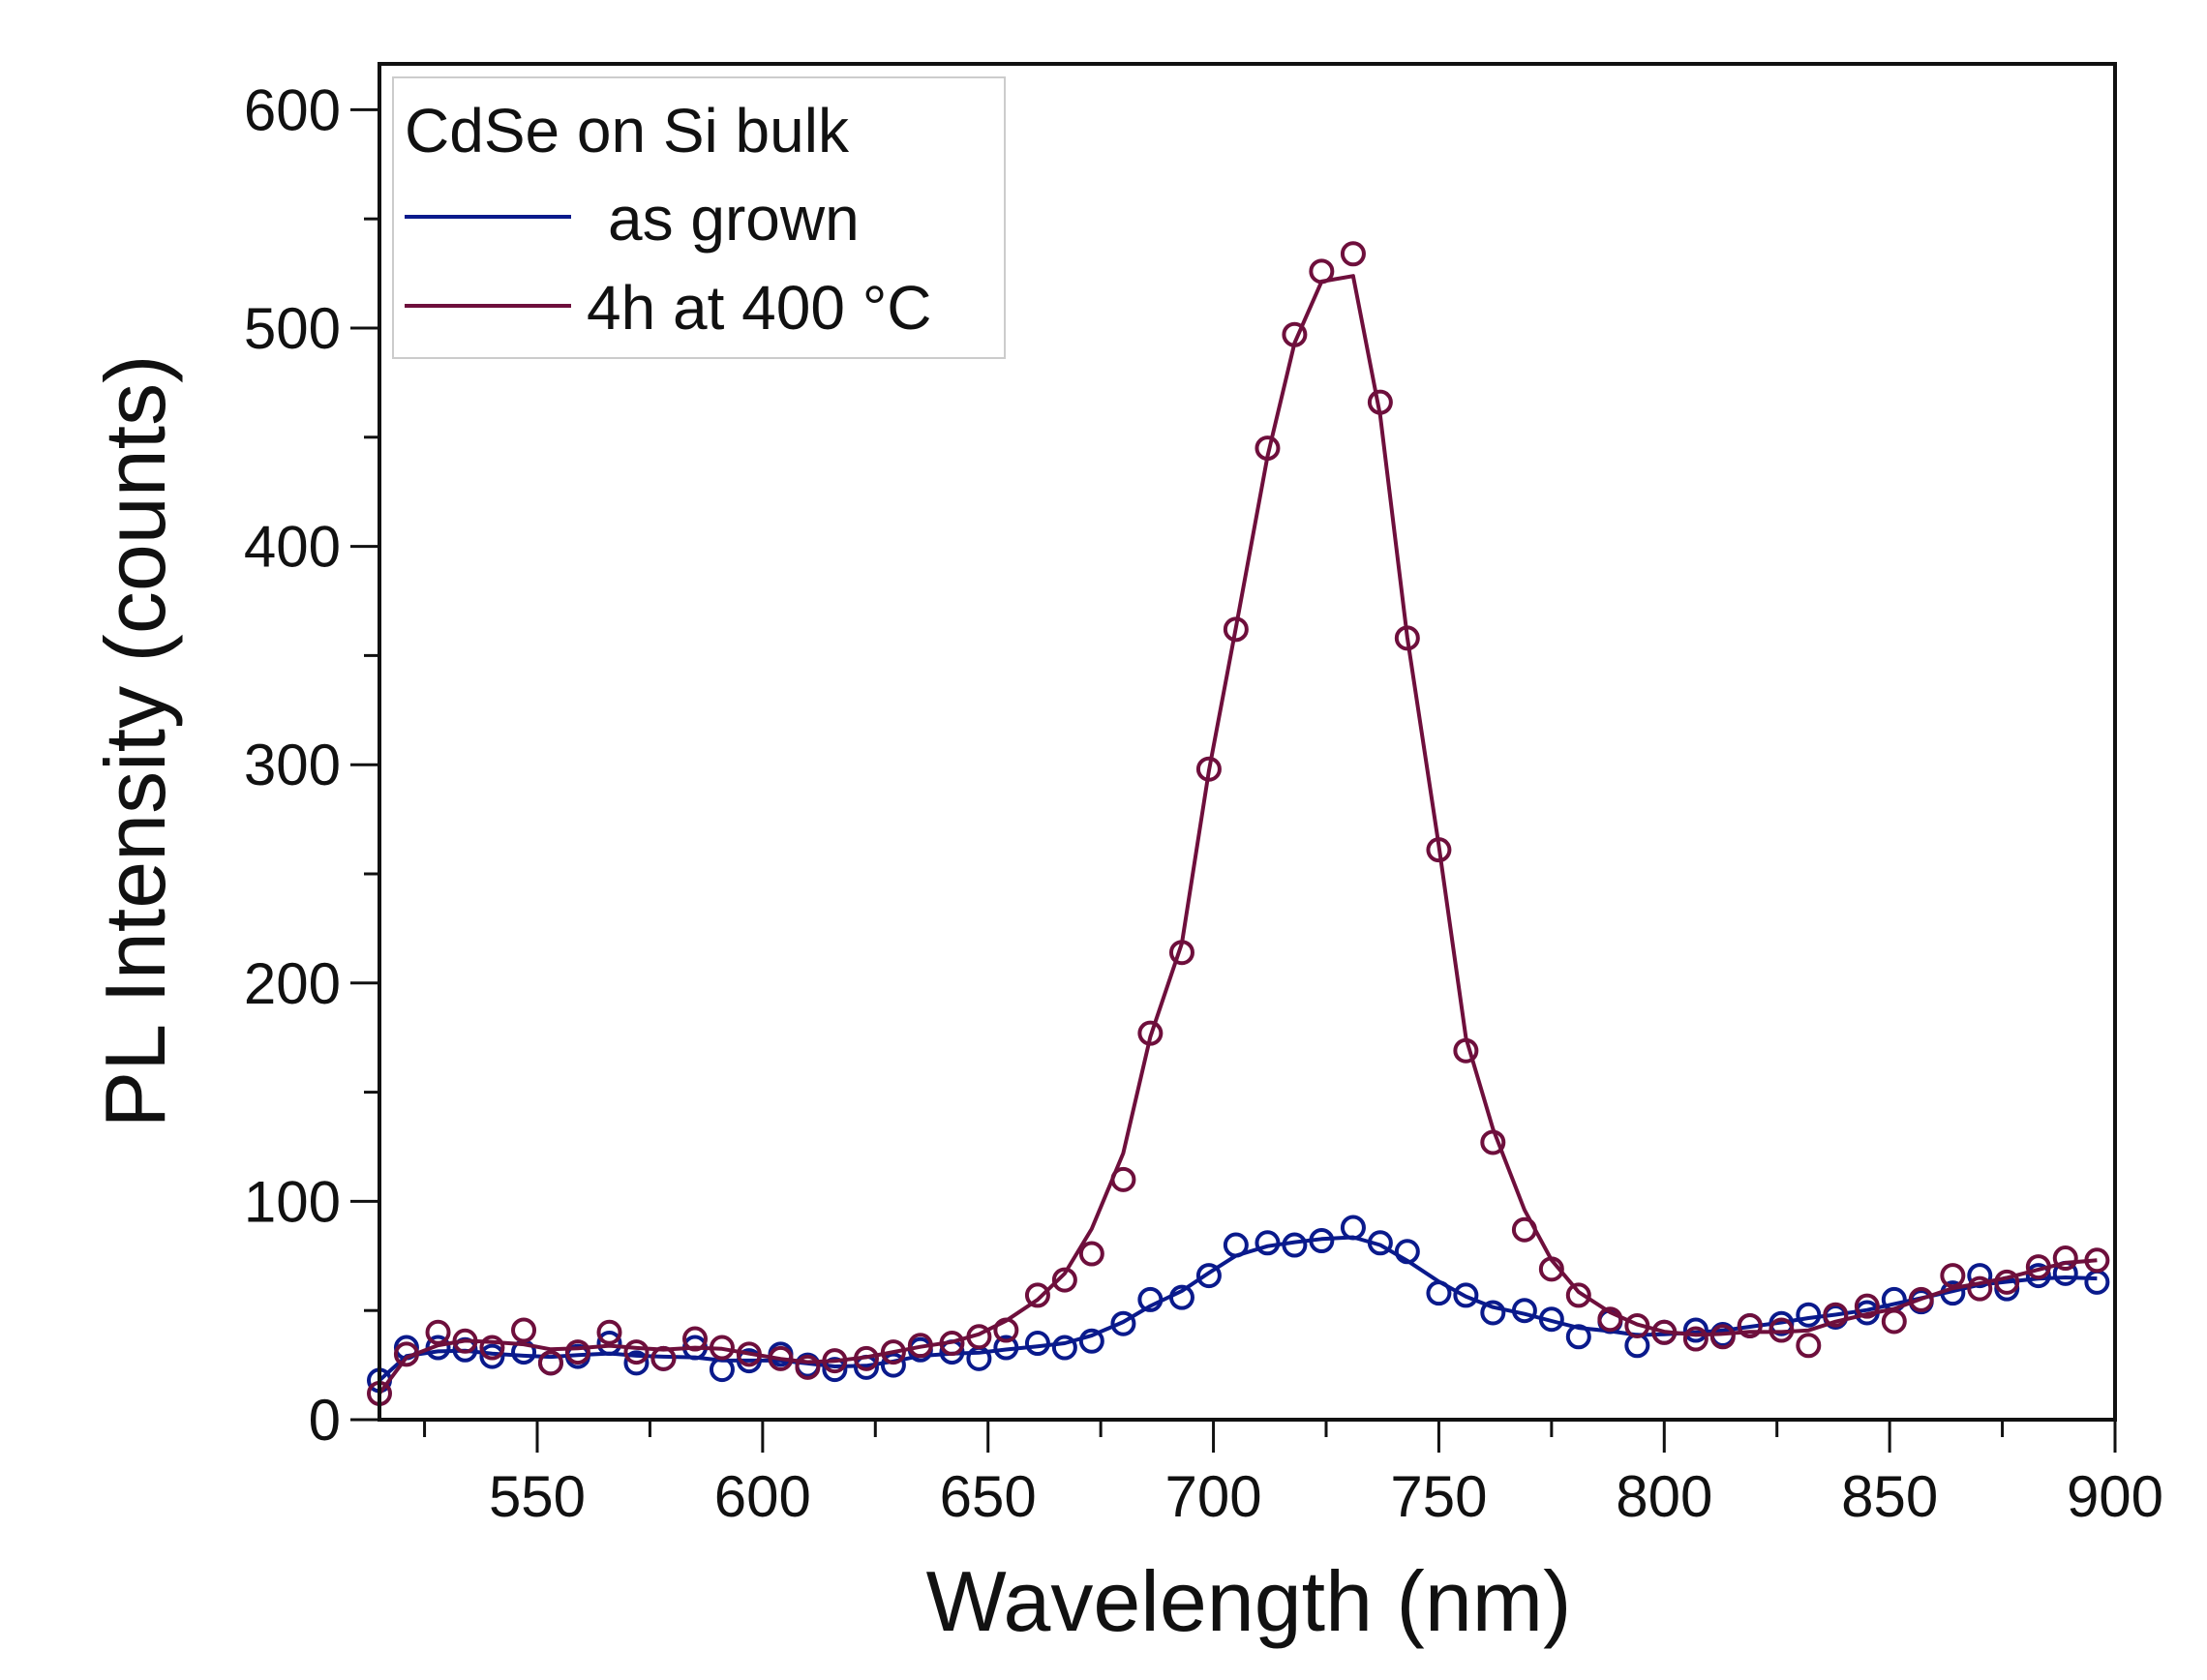 This screenshot has width=2207, height=1680. I want to click on x-tick-label: 850, so click(1889, 1497).